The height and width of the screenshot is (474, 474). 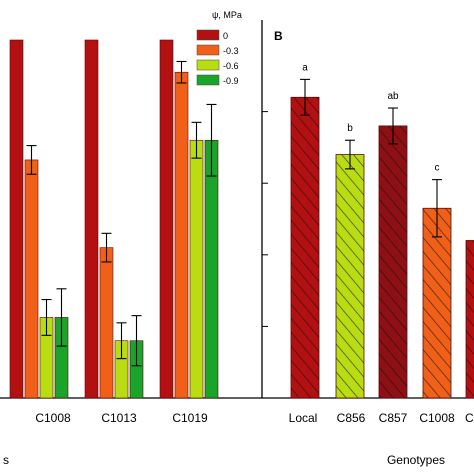 I want to click on sig-label-c1008: c, so click(x=437, y=168).